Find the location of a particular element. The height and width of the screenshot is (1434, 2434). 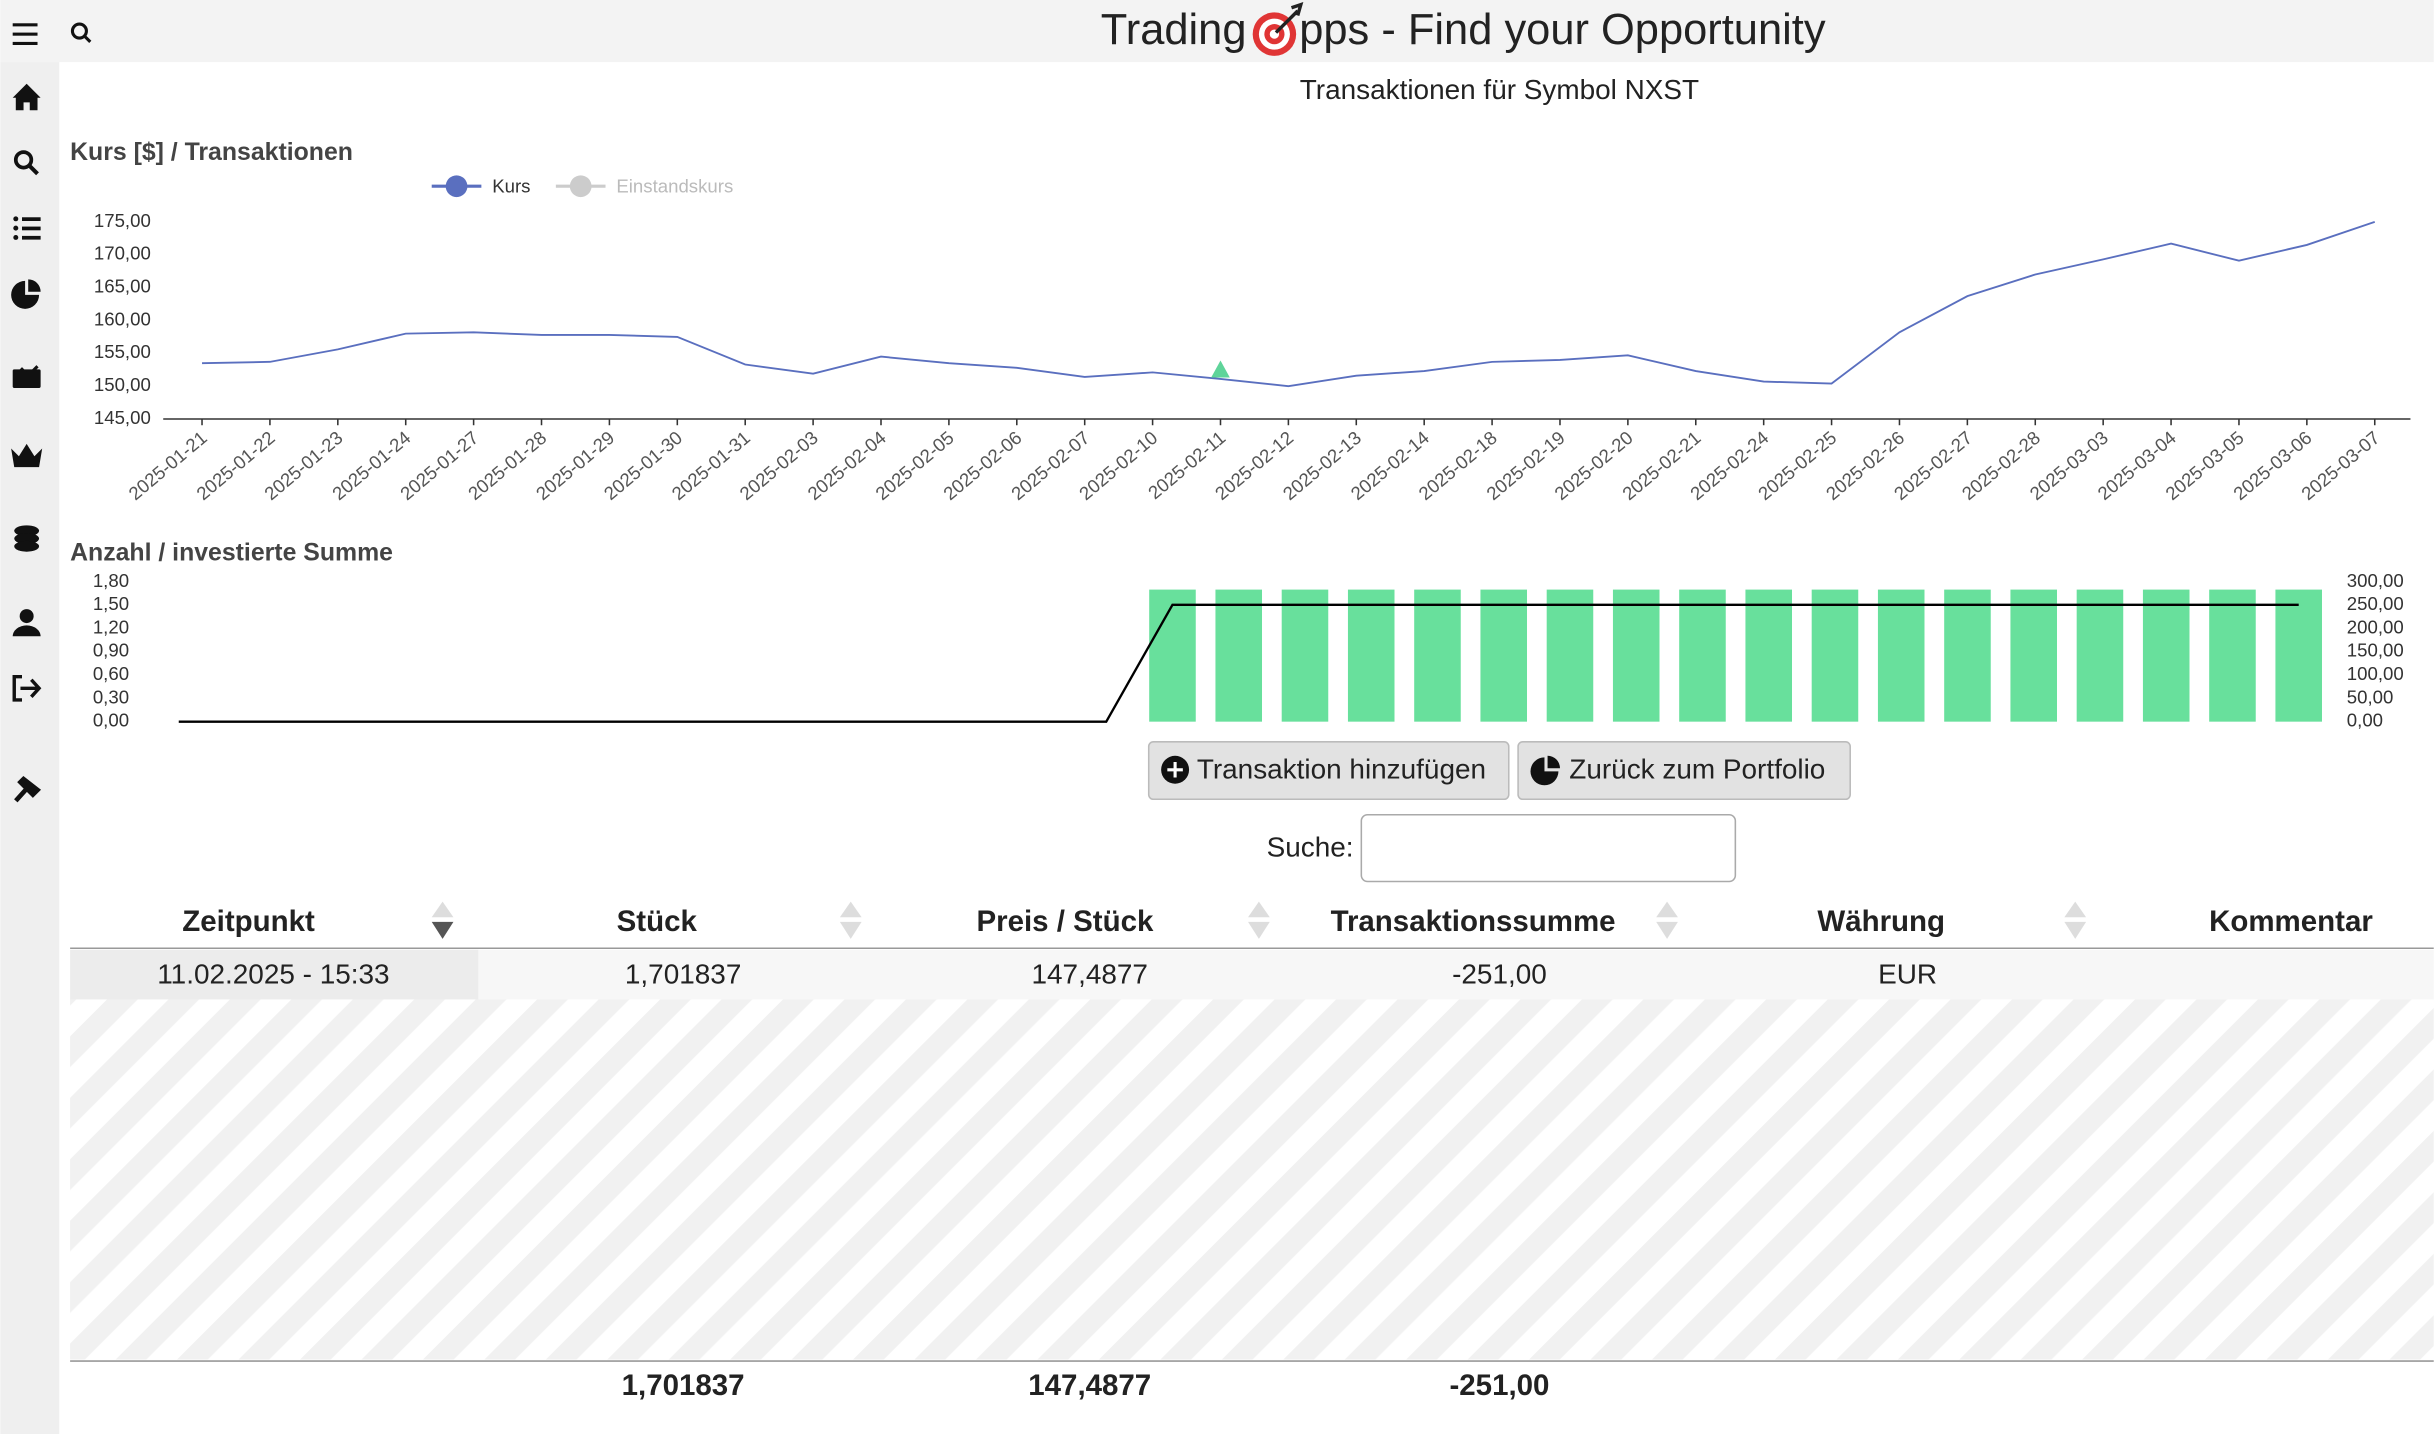

column-header: Stück is located at coordinates (657, 921).